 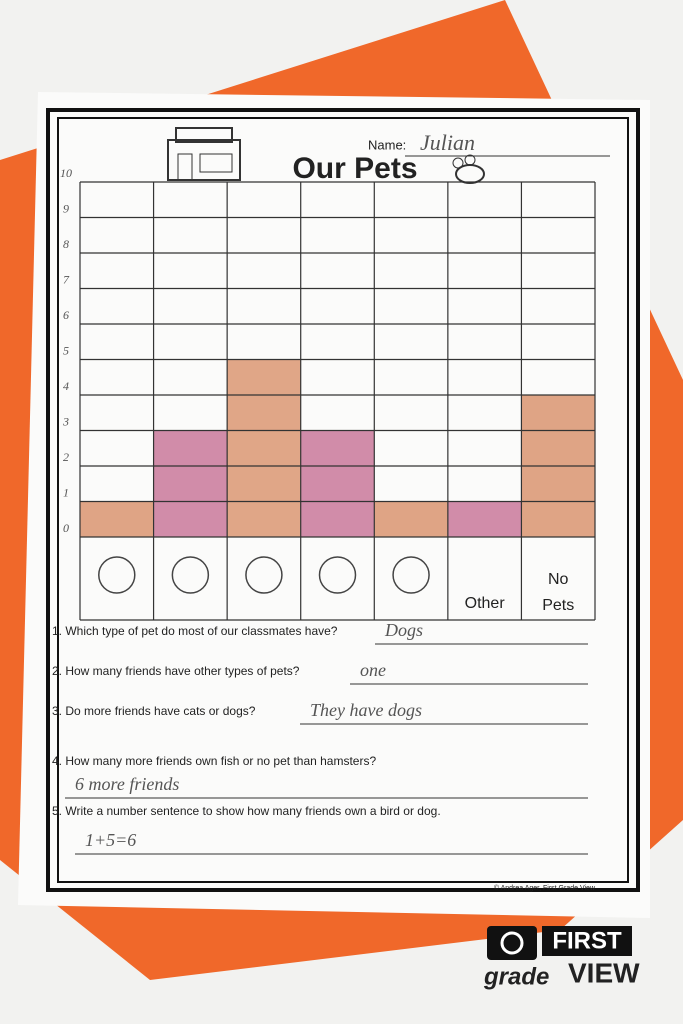 What do you see at coordinates (485, 603) in the screenshot?
I see `x-tick-label: Other` at bounding box center [485, 603].